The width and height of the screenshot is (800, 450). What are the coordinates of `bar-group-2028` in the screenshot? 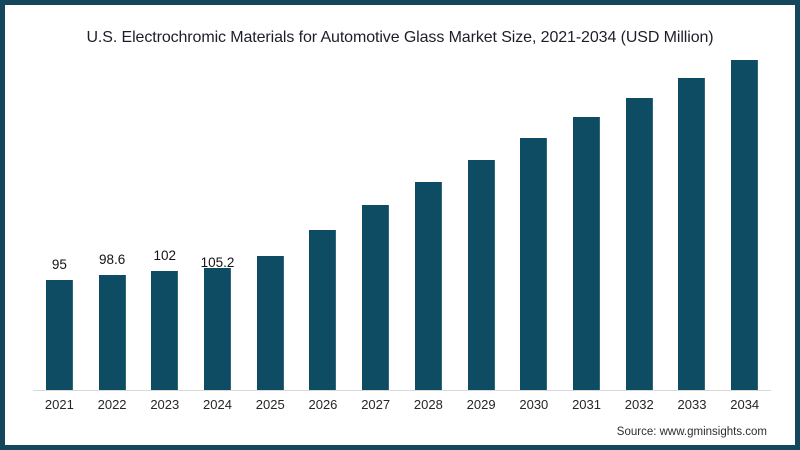 It's located at (428, 286).